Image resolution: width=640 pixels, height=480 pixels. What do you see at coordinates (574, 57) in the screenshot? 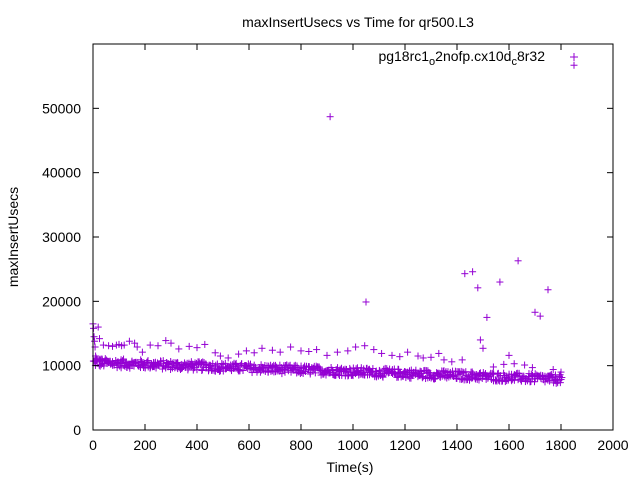
I see `legend-marker` at bounding box center [574, 57].